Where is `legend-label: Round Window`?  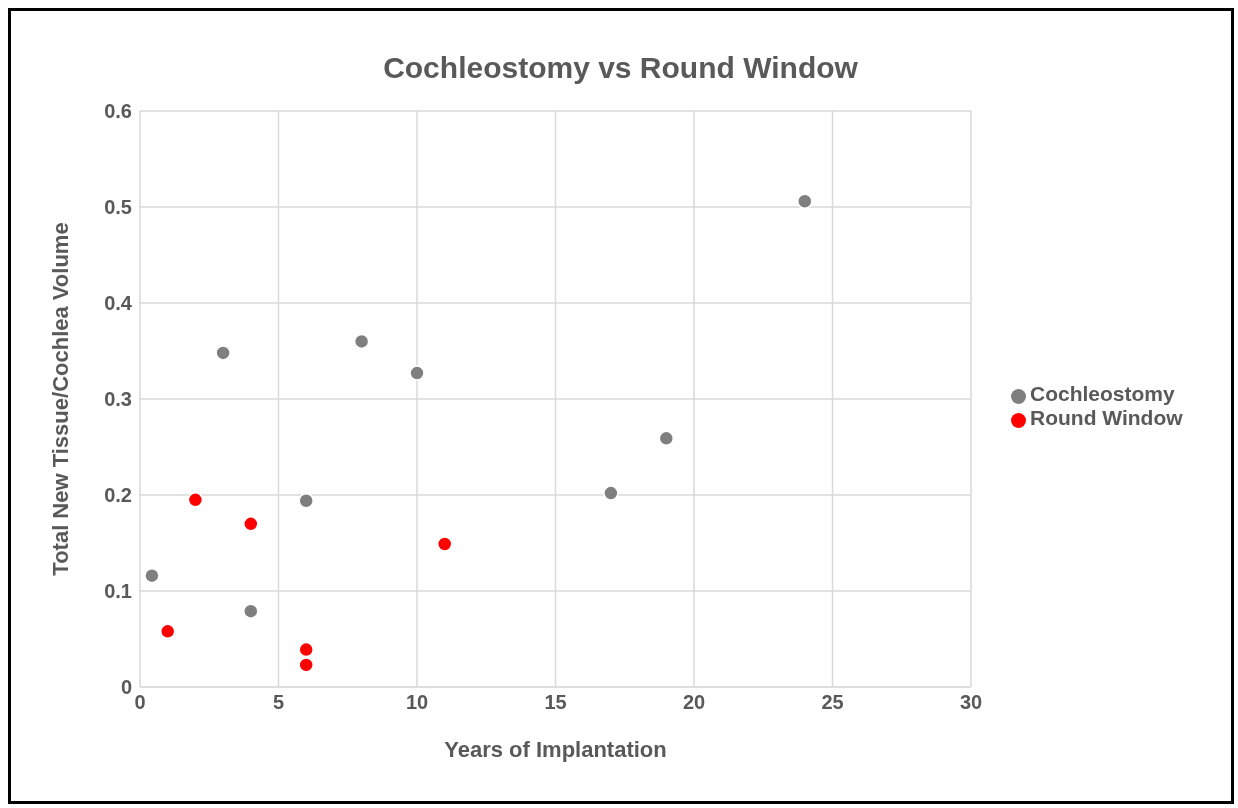 legend-label: Round Window is located at coordinates (1106, 417).